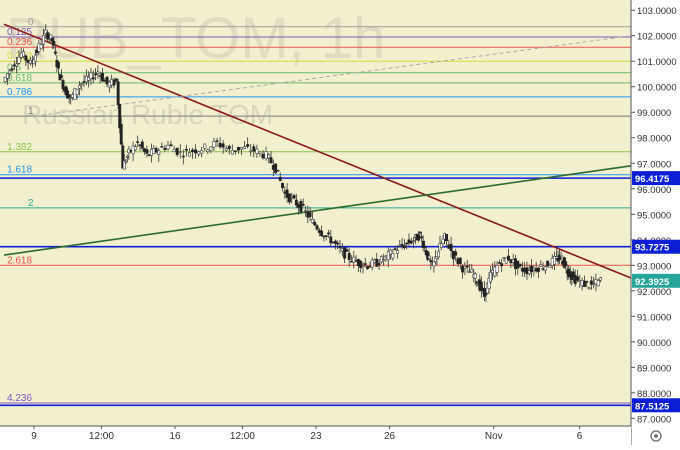  Describe the element at coordinates (654, 419) in the screenshot. I see `price-tick-label: 87.0000` at that location.